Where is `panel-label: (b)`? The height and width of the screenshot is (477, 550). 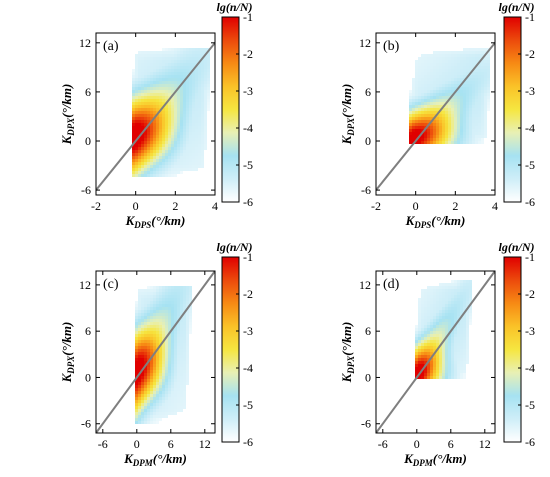
panel-label: (b) is located at coordinates (391, 46).